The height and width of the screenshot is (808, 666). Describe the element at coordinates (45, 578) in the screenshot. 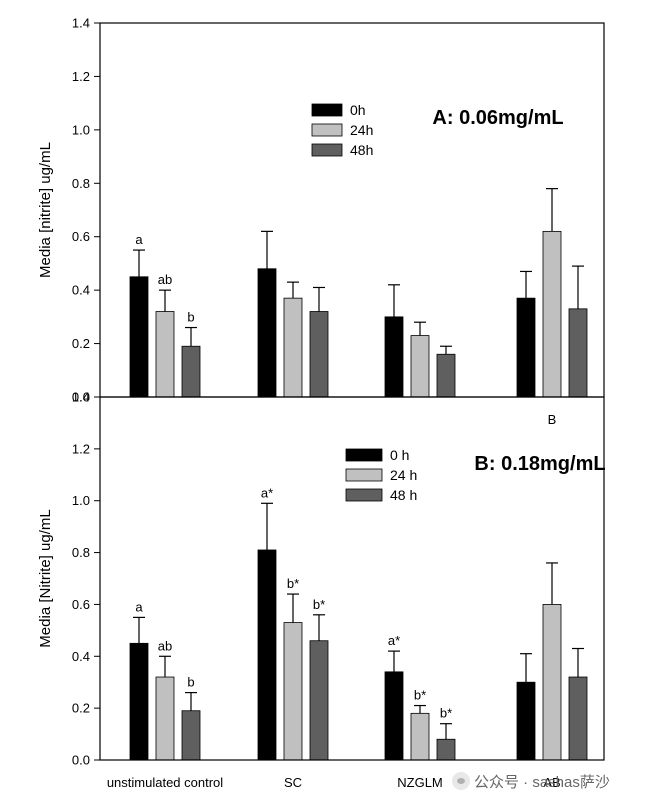

I see `y-axis-title: Media [Nitrite] ug/mL` at that location.